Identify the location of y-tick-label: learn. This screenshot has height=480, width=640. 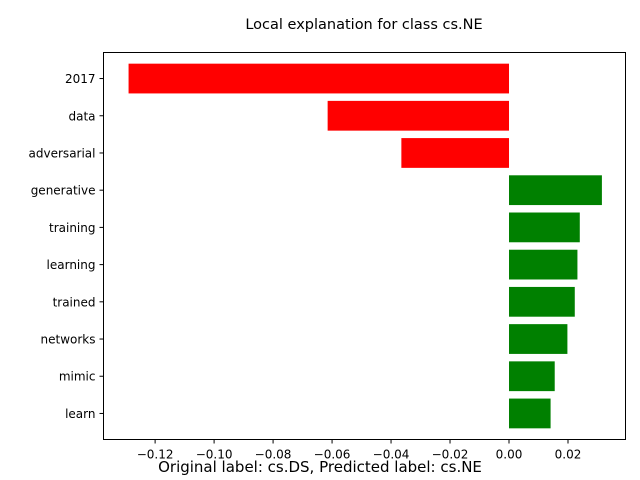
(80, 414).